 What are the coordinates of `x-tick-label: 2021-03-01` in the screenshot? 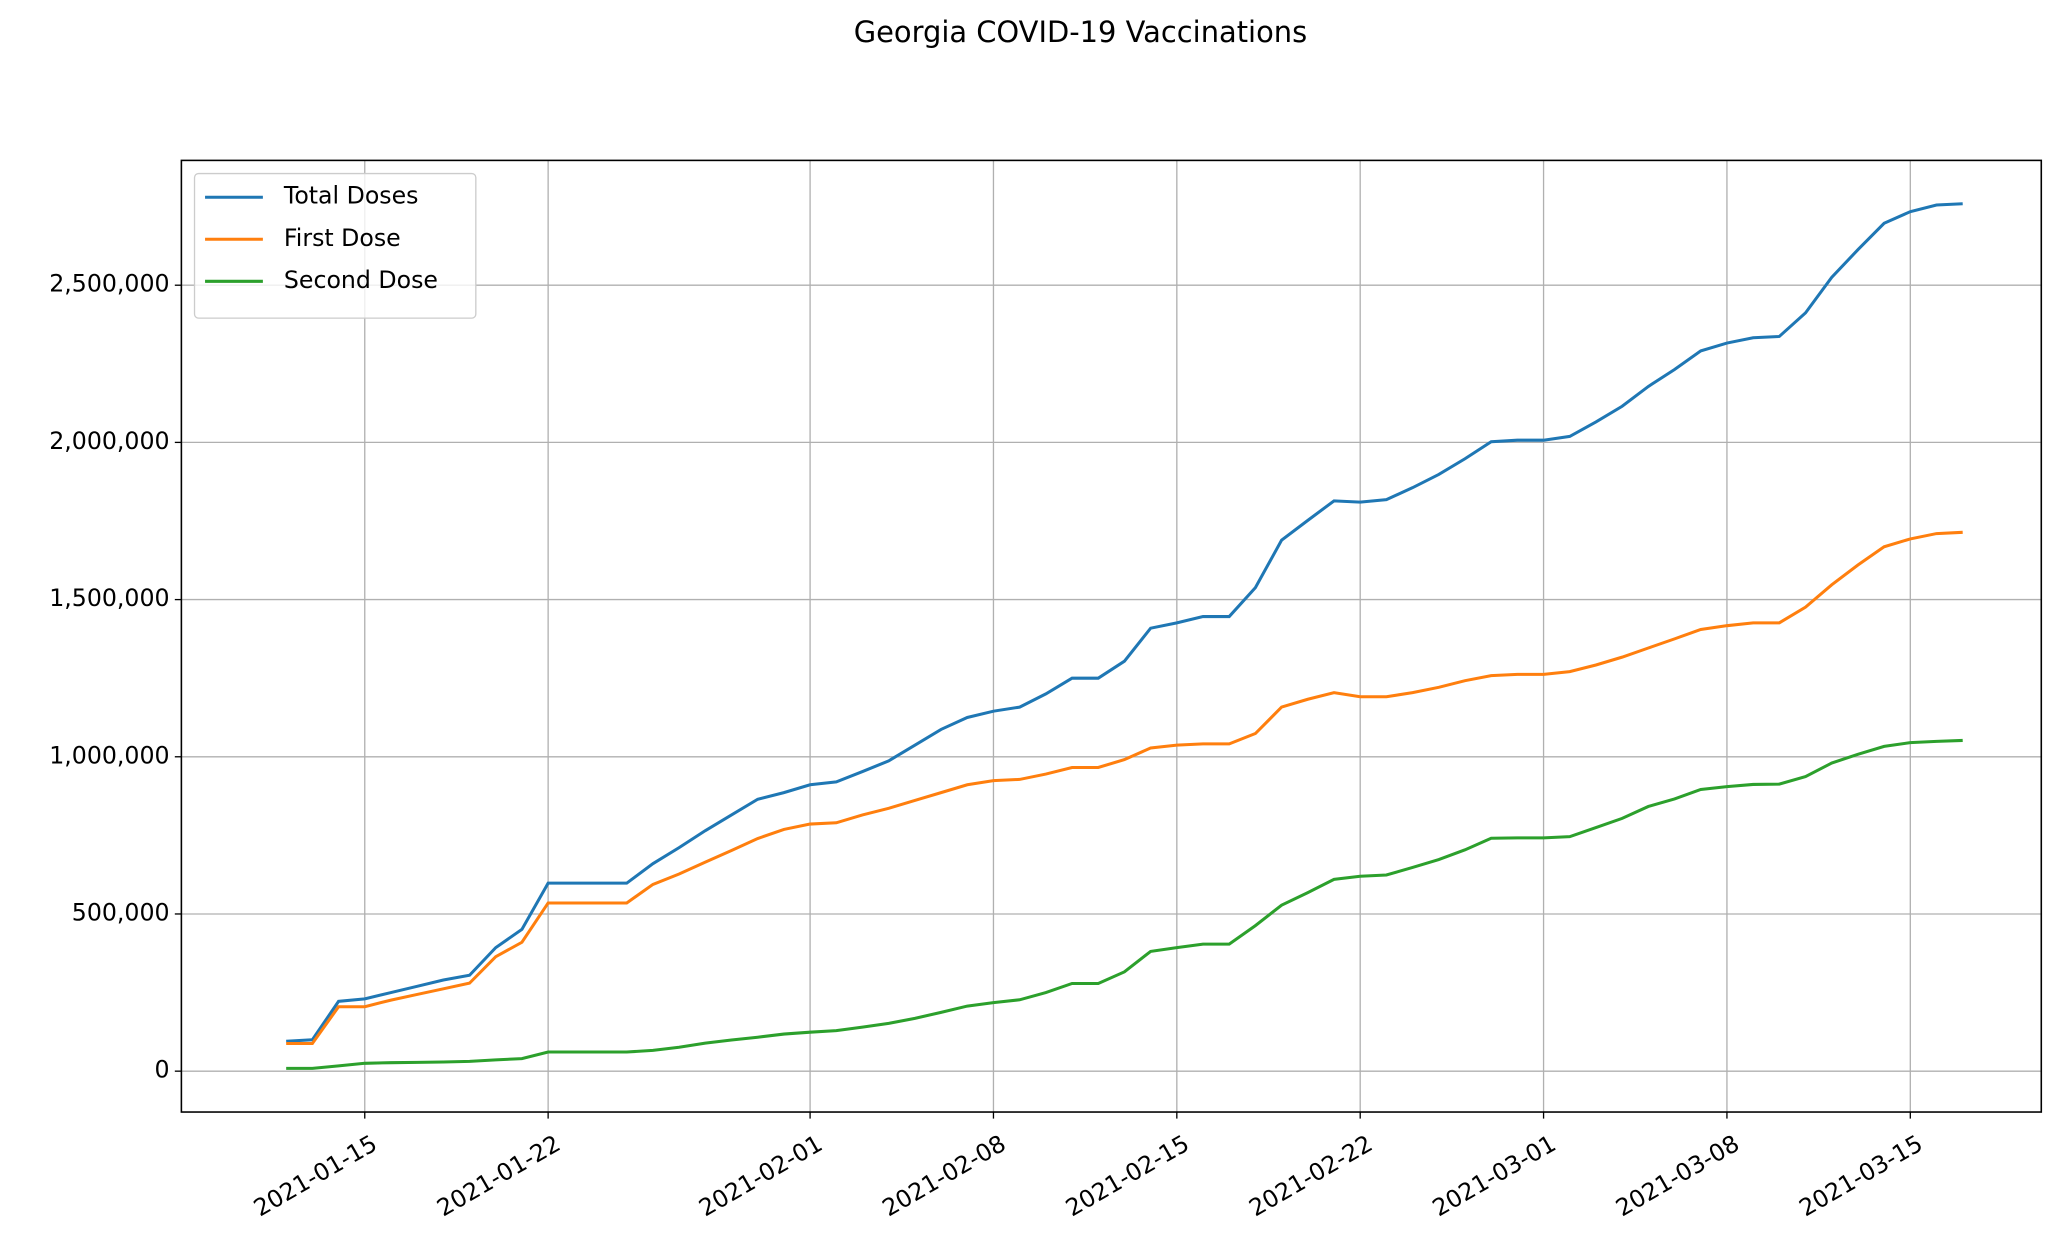 It's located at (1494, 1175).